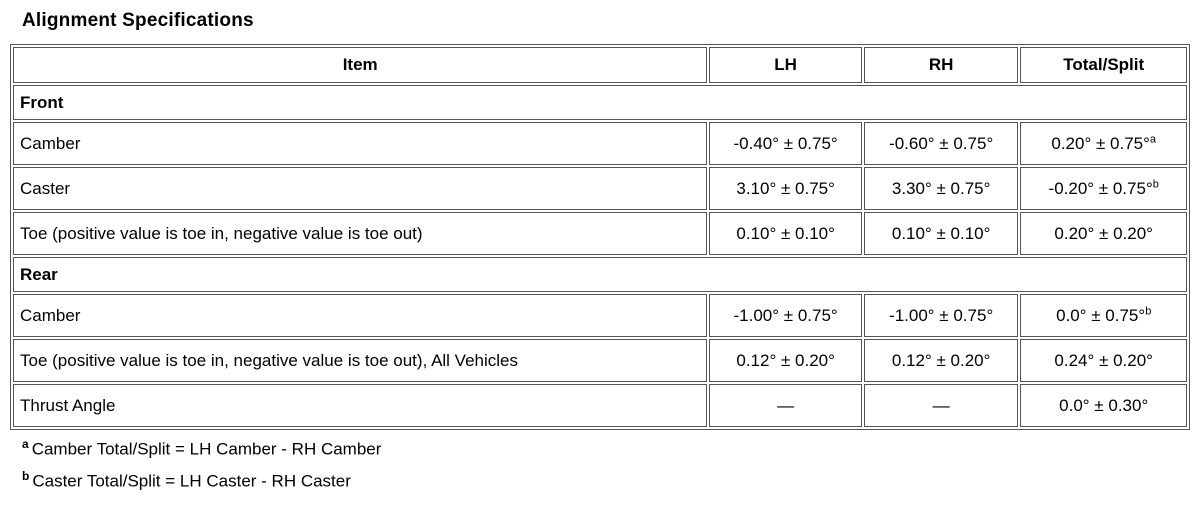 The width and height of the screenshot is (1200, 517). I want to click on rh-value-cell: -1.00° ± 0.75°, so click(941, 315).